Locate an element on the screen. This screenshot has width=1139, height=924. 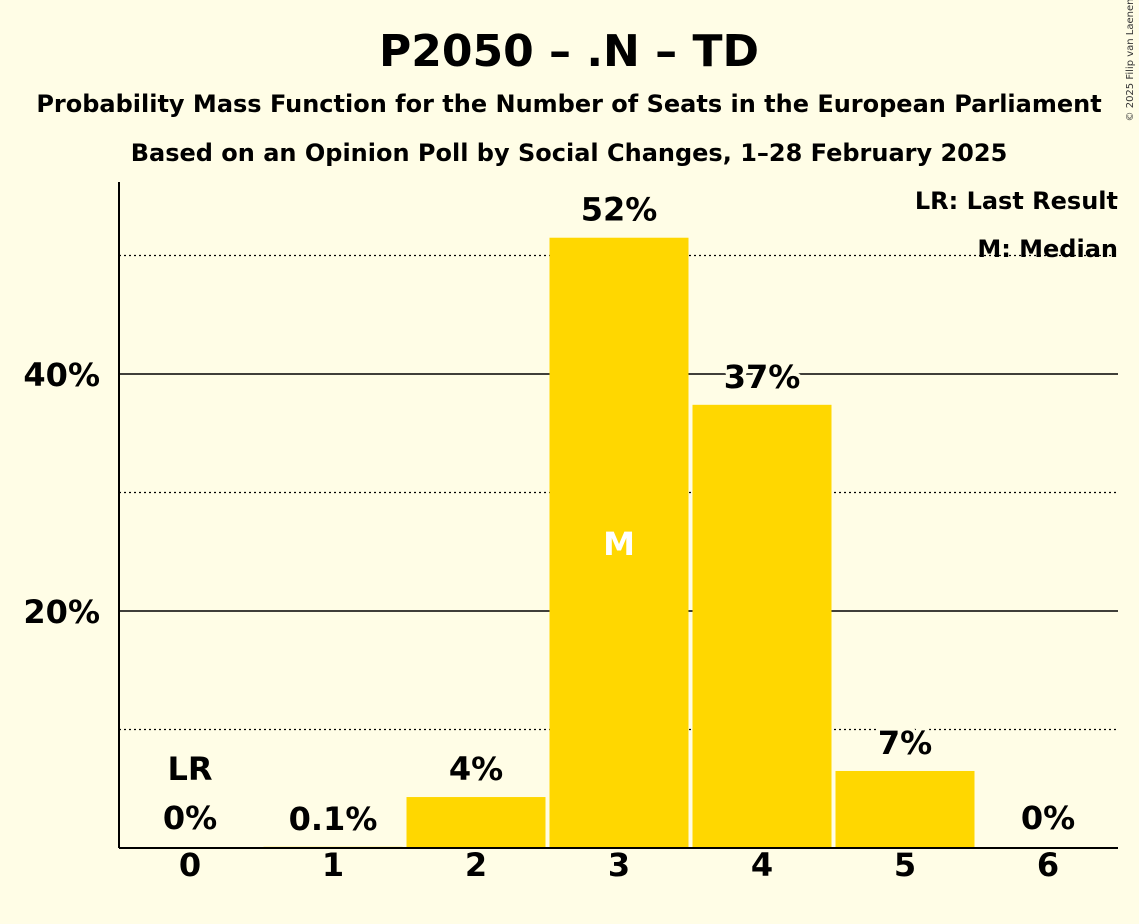
value-label-3: 52% is located at coordinates (619, 210).